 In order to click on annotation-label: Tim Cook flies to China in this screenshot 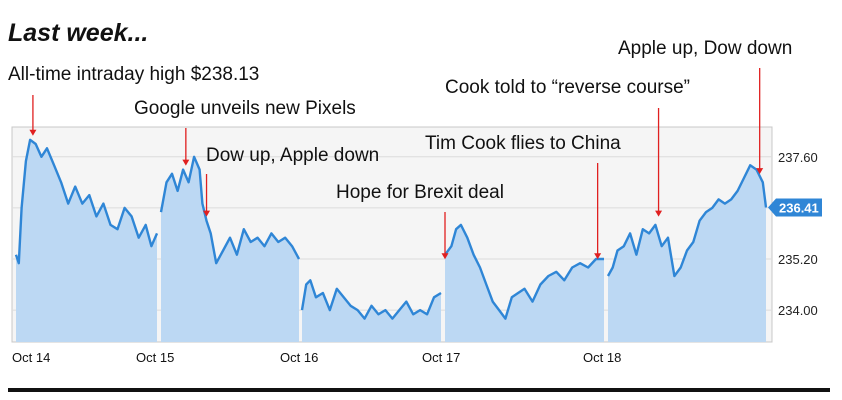, I will do `click(523, 143)`.